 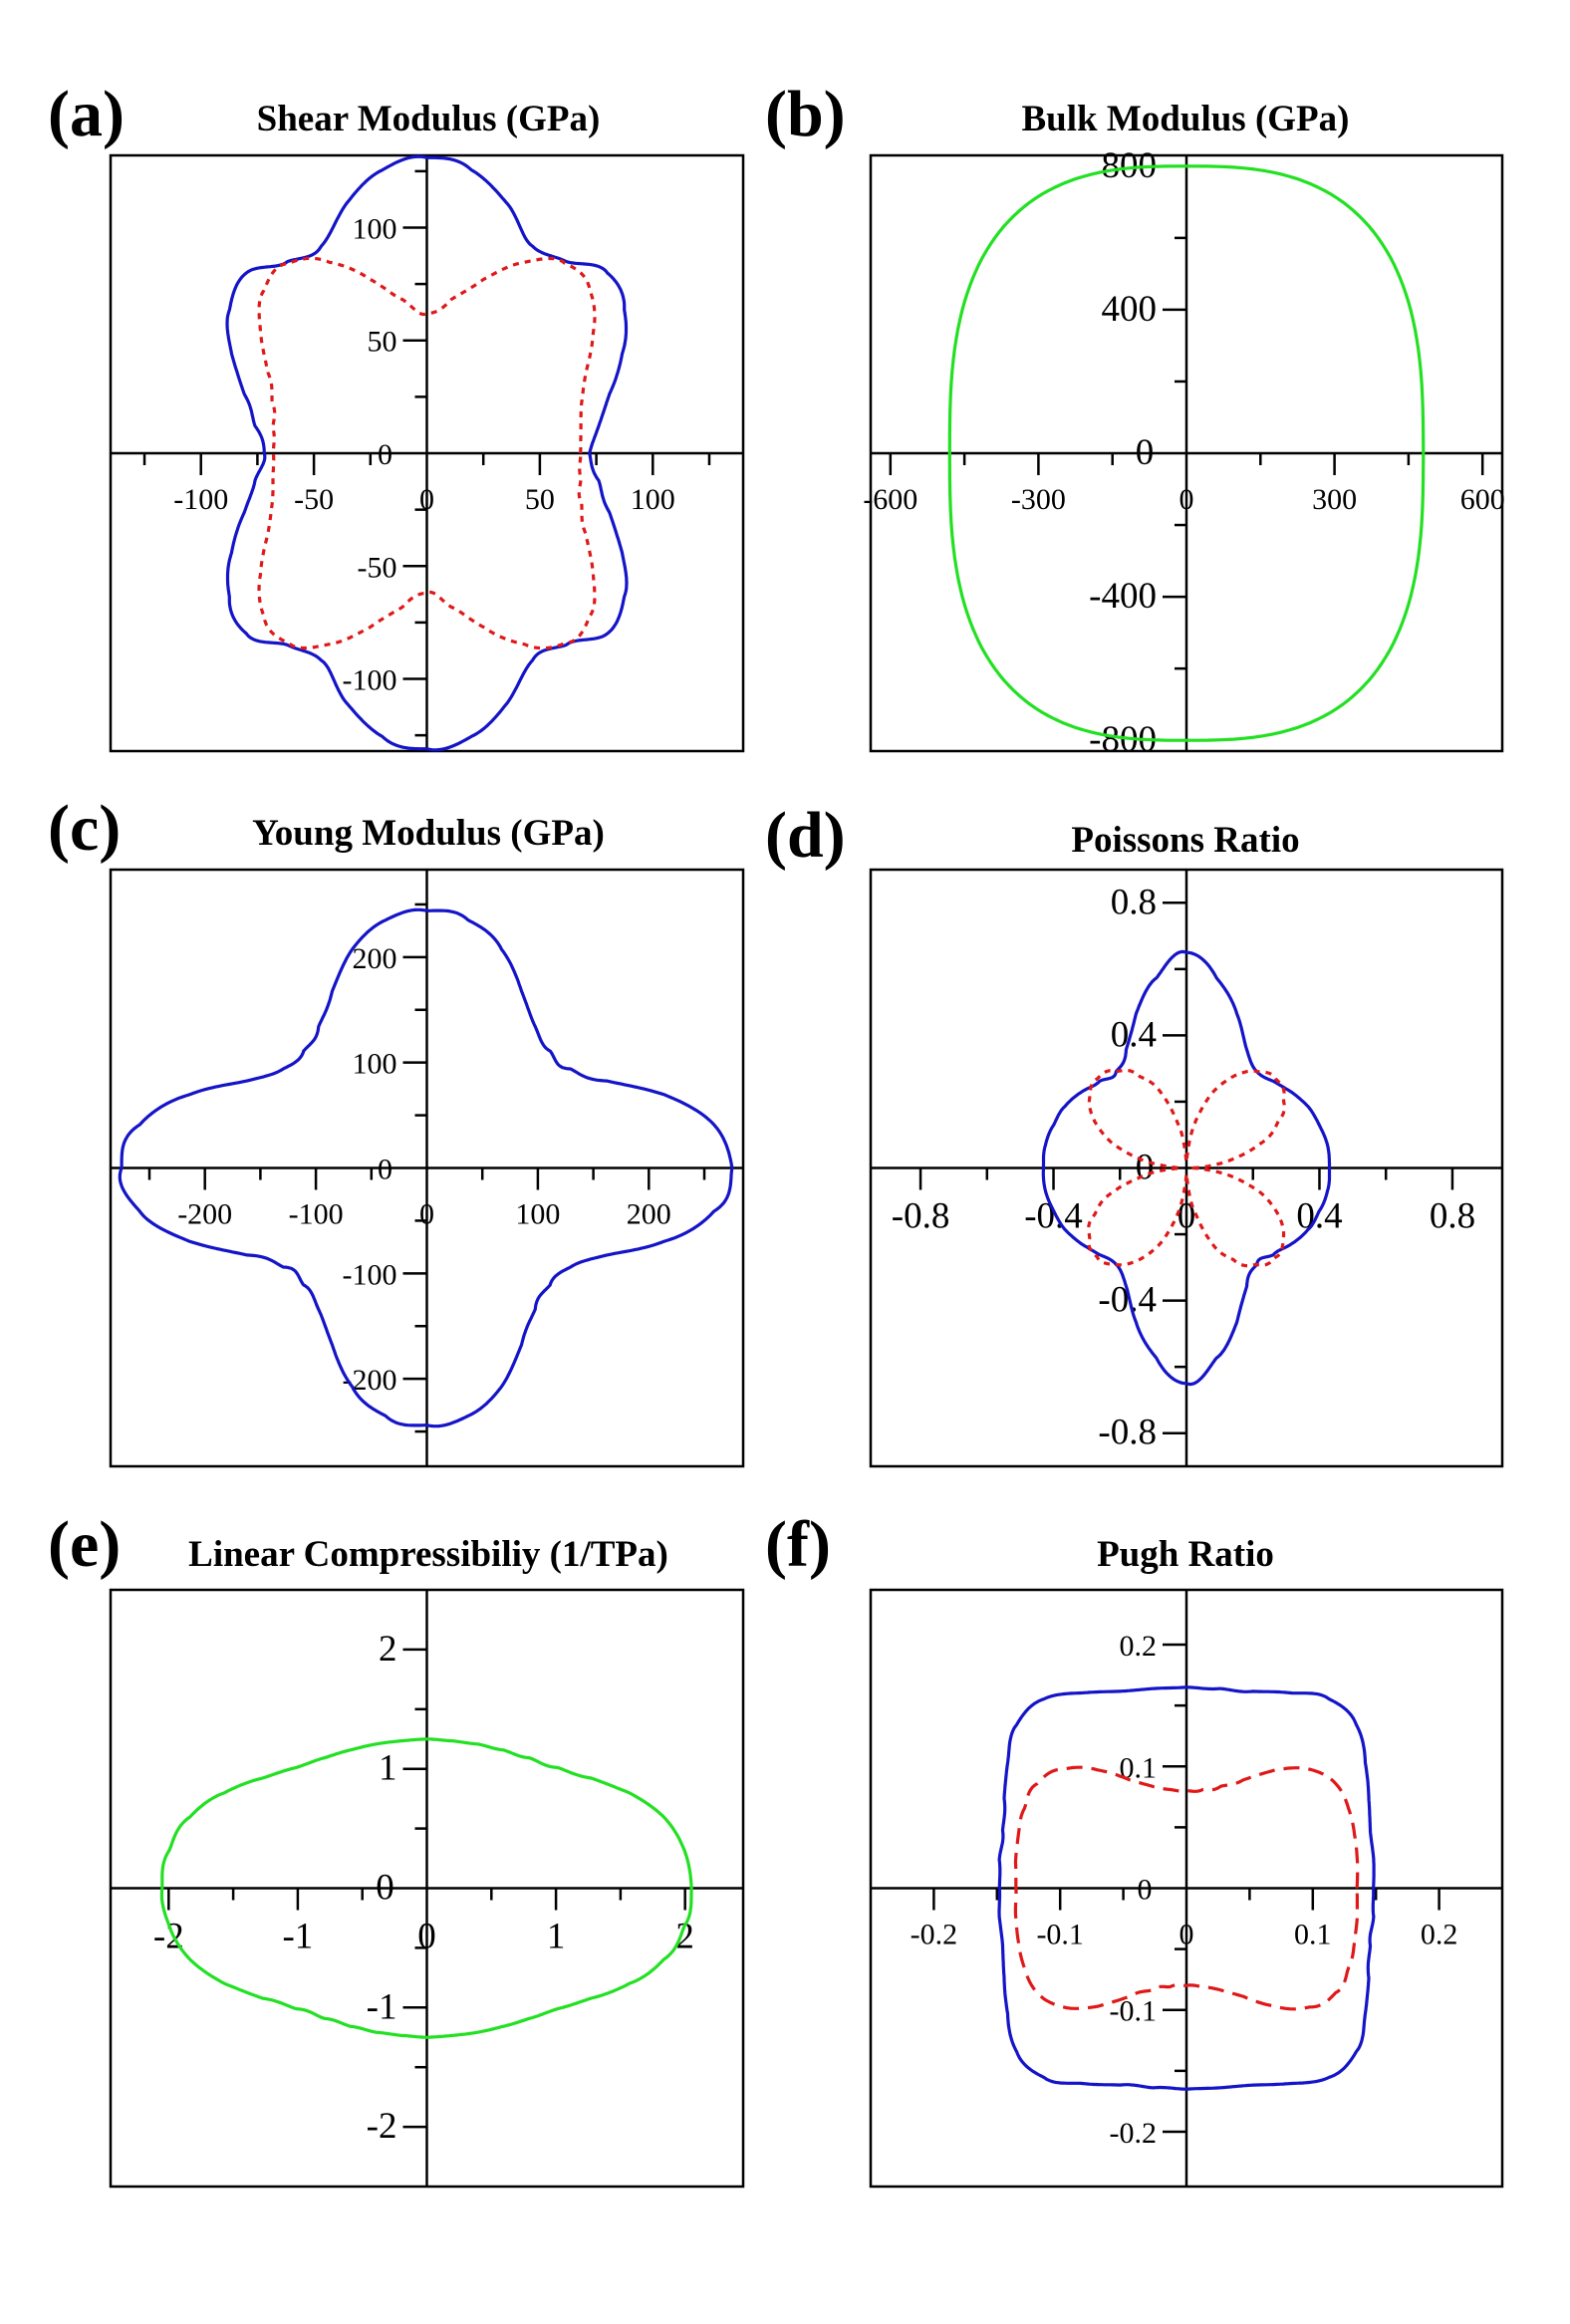 I want to click on x-tick-label: 0.1, so click(x=1313, y=1935).